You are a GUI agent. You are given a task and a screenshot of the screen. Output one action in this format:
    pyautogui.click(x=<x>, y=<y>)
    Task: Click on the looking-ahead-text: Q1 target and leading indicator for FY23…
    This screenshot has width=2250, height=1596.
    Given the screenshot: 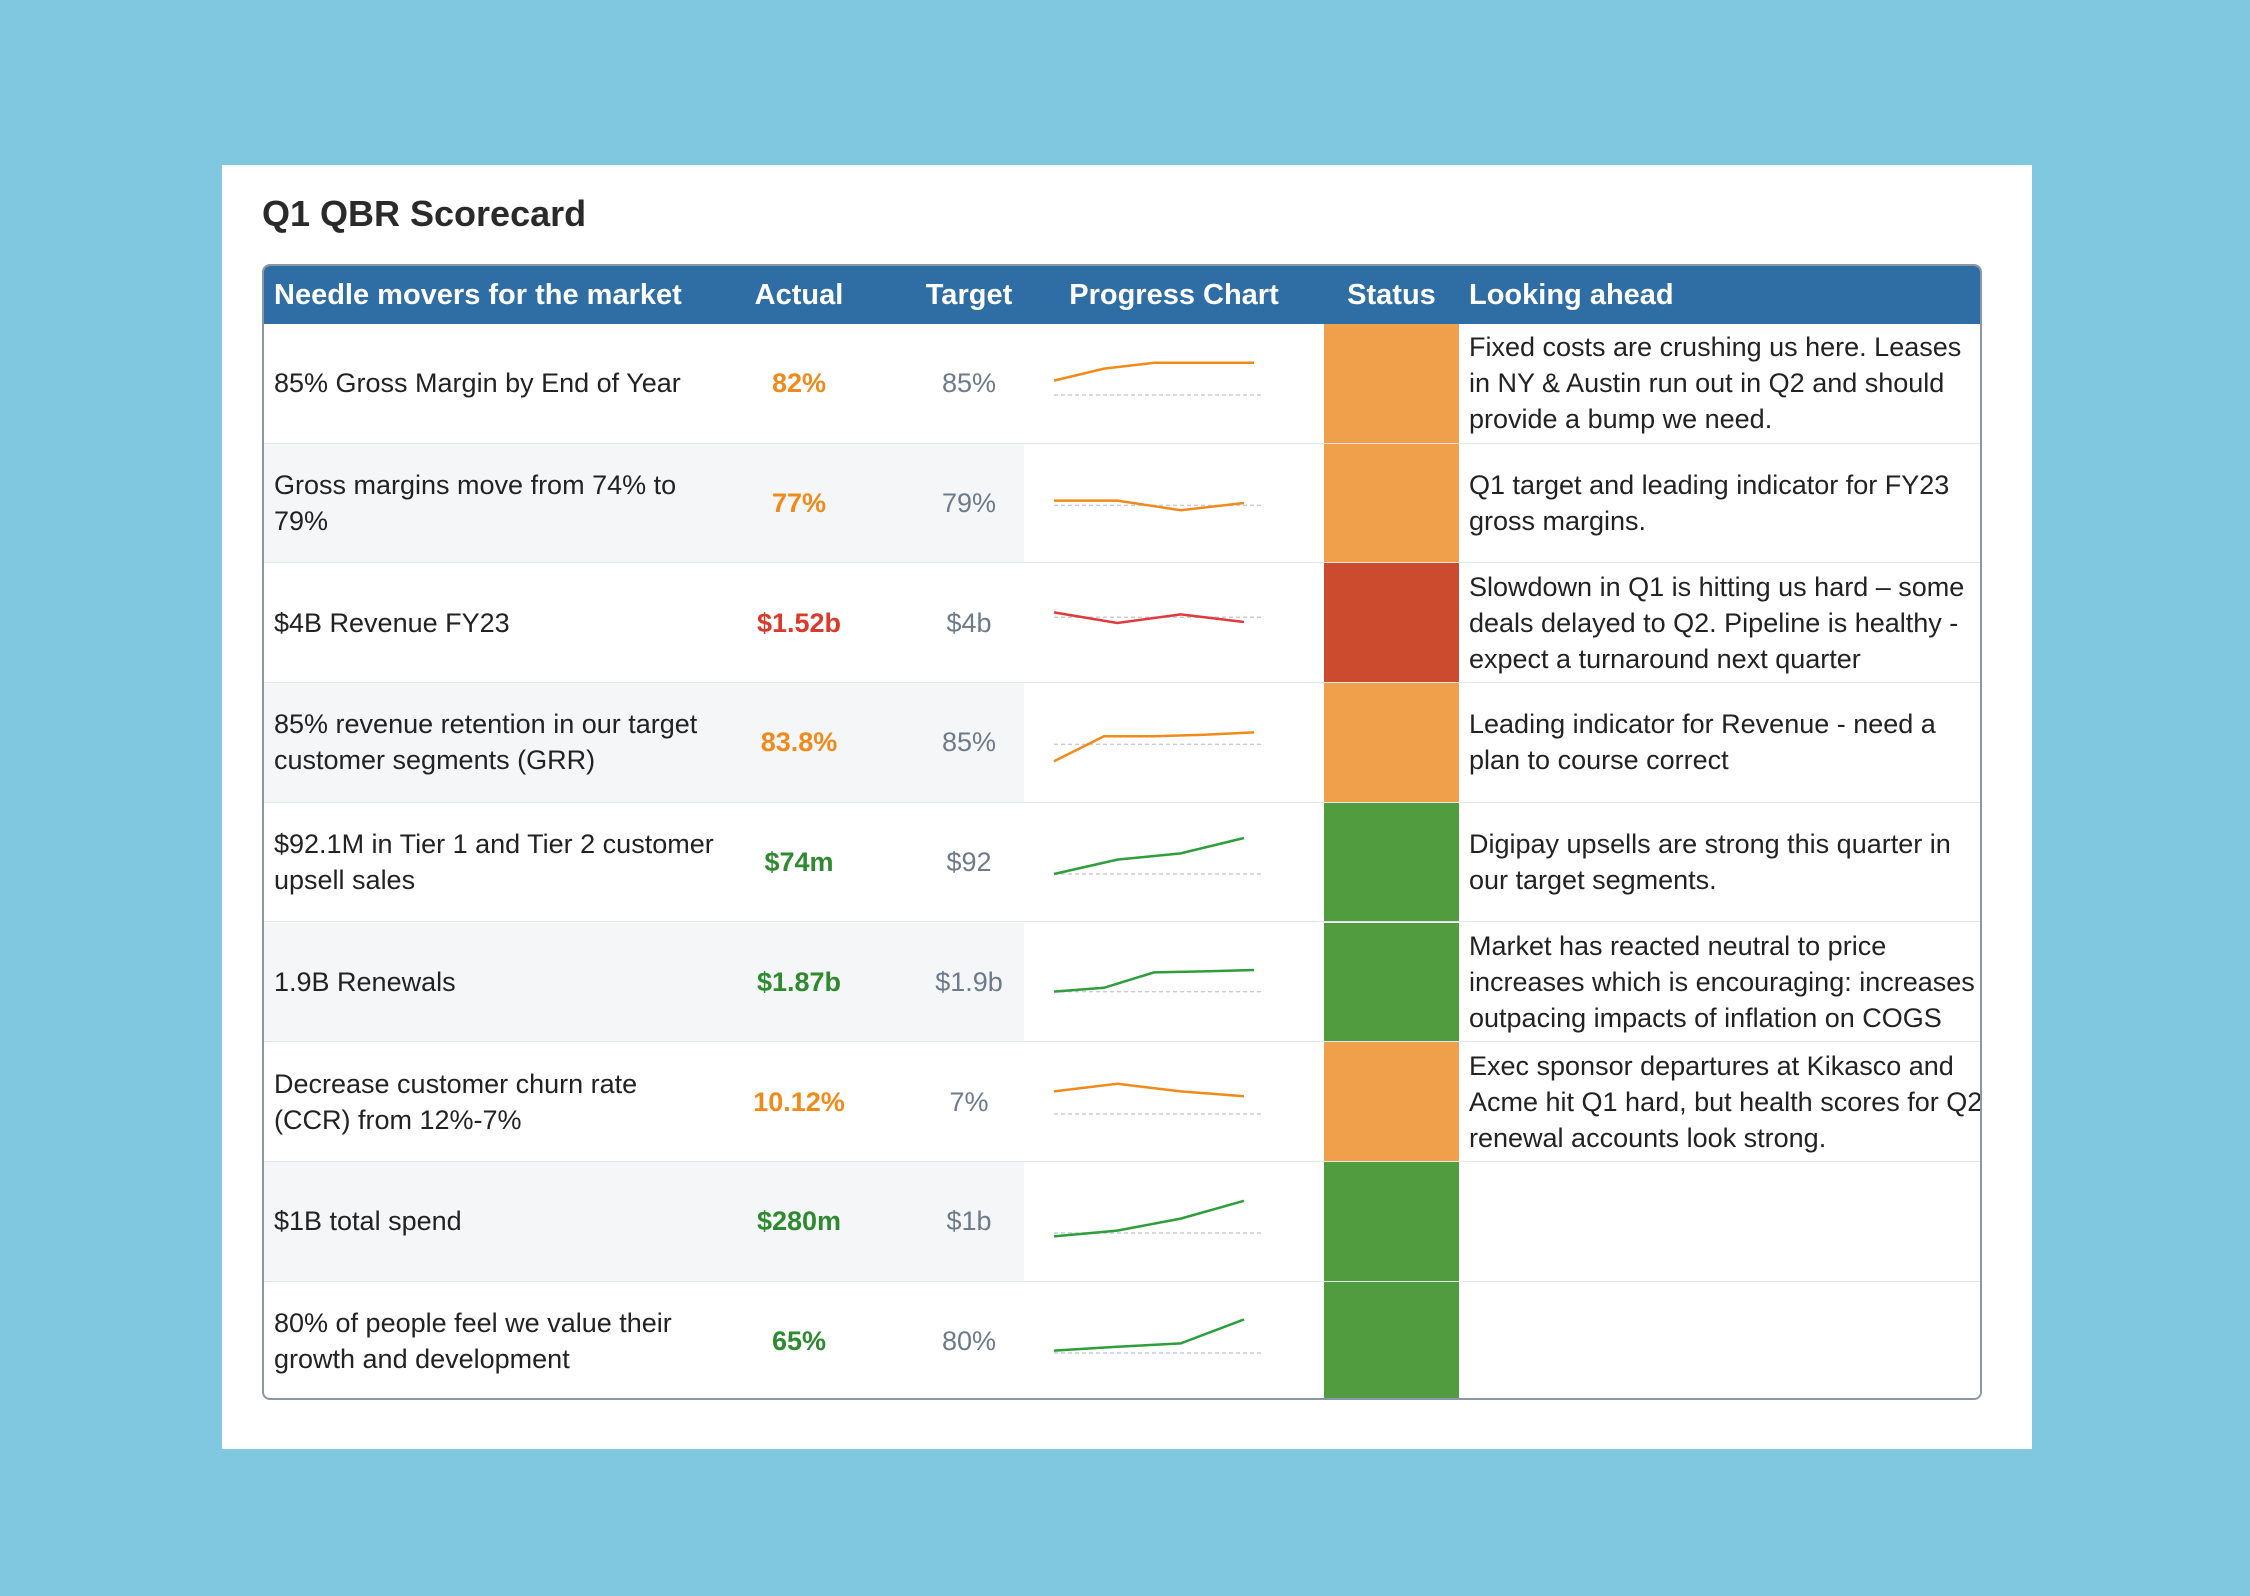 What is the action you would take?
    pyautogui.click(x=1709, y=503)
    